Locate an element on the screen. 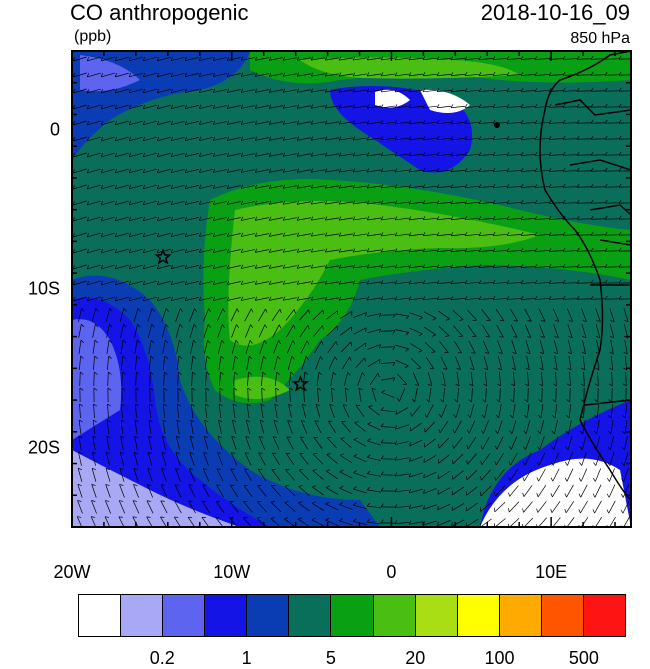  colorbar-label: 500 is located at coordinates (584, 658).